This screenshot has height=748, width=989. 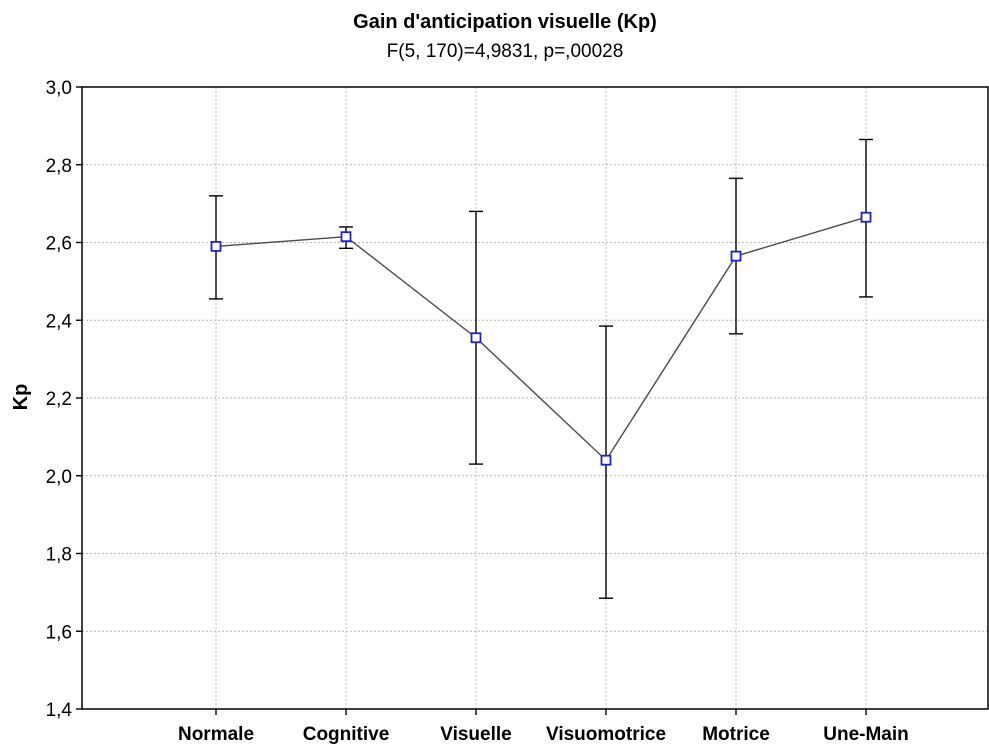 What do you see at coordinates (59, 477) in the screenshot?
I see `y-tick-label: 2,0` at bounding box center [59, 477].